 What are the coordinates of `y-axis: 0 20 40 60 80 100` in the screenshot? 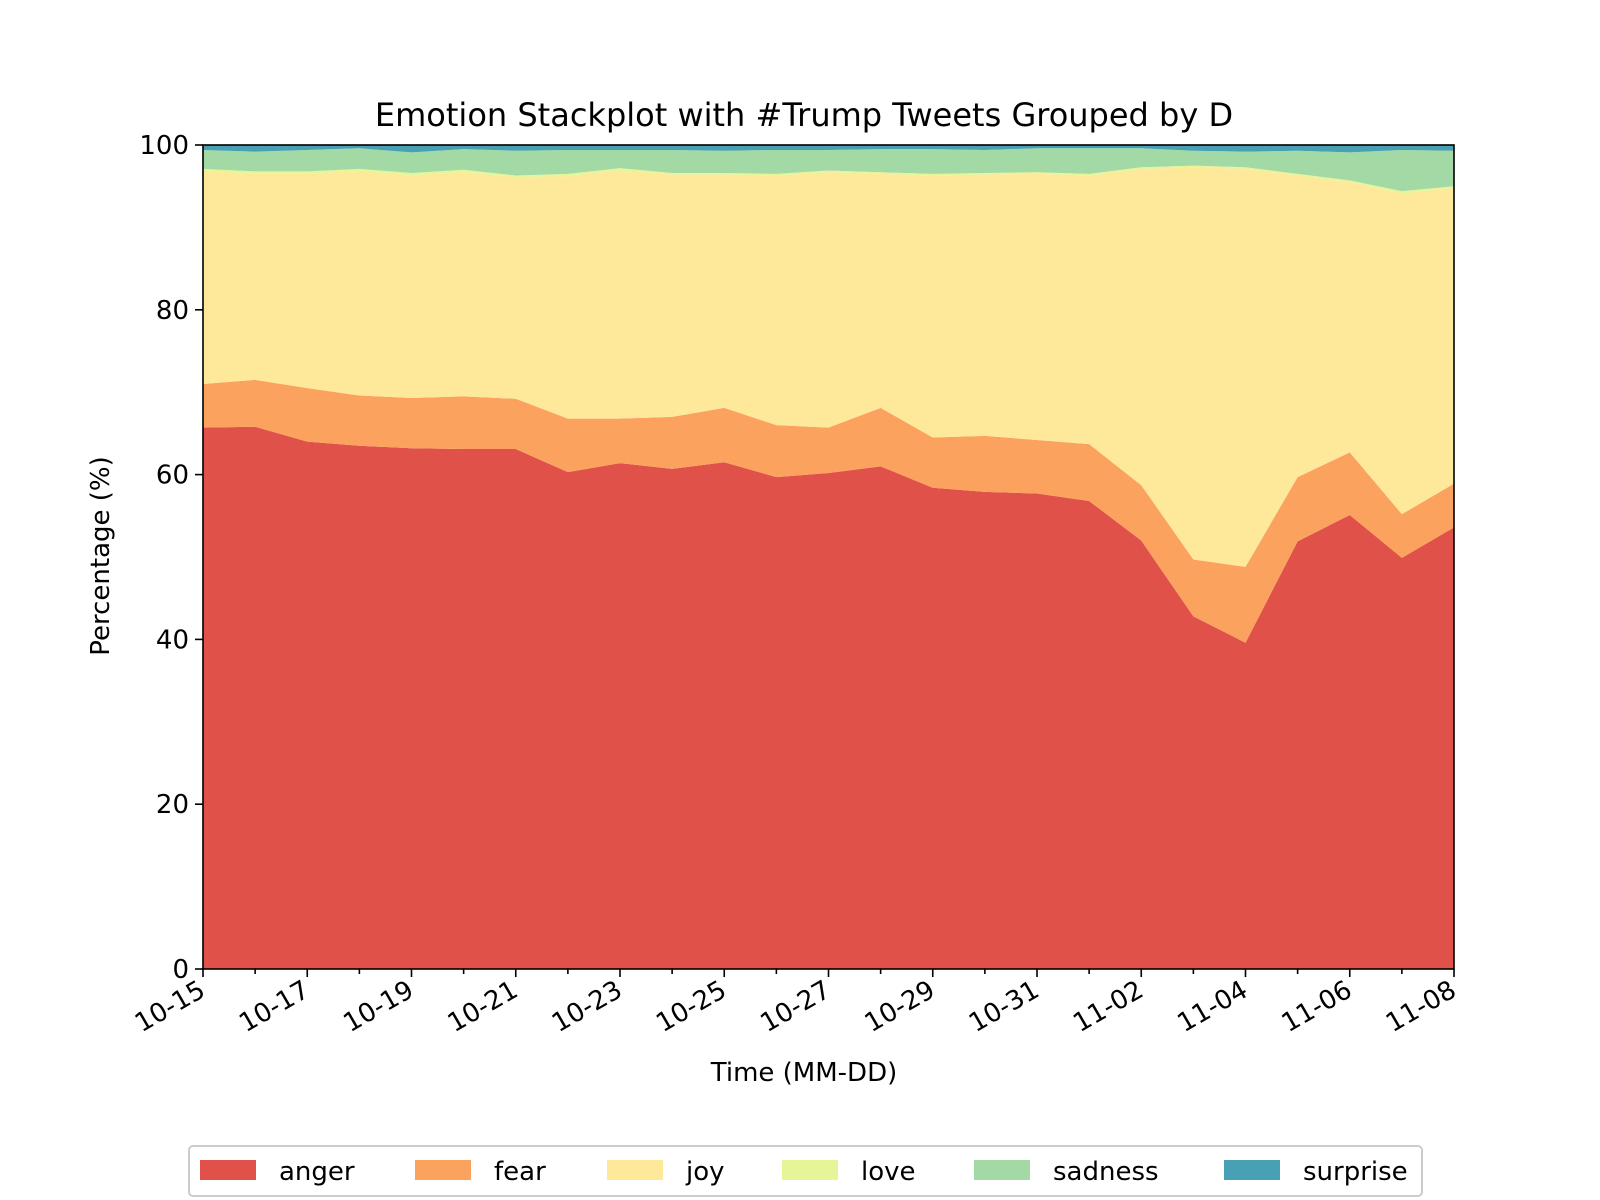 It's located at (171, 558).